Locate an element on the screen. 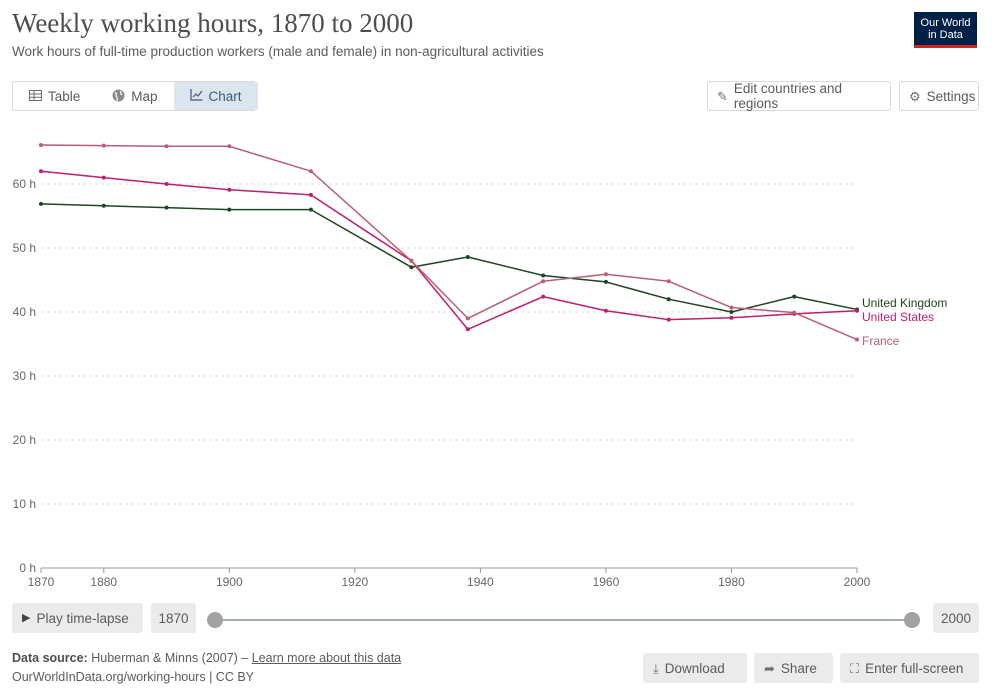  x-tick-label: 1920 is located at coordinates (354, 582).